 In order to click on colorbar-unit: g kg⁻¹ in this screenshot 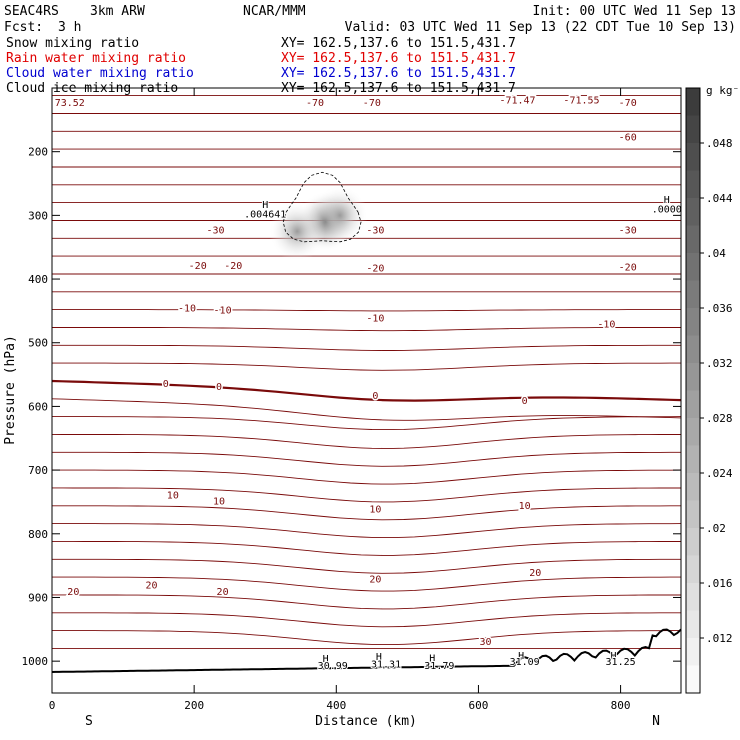, I will do `click(723, 90)`.